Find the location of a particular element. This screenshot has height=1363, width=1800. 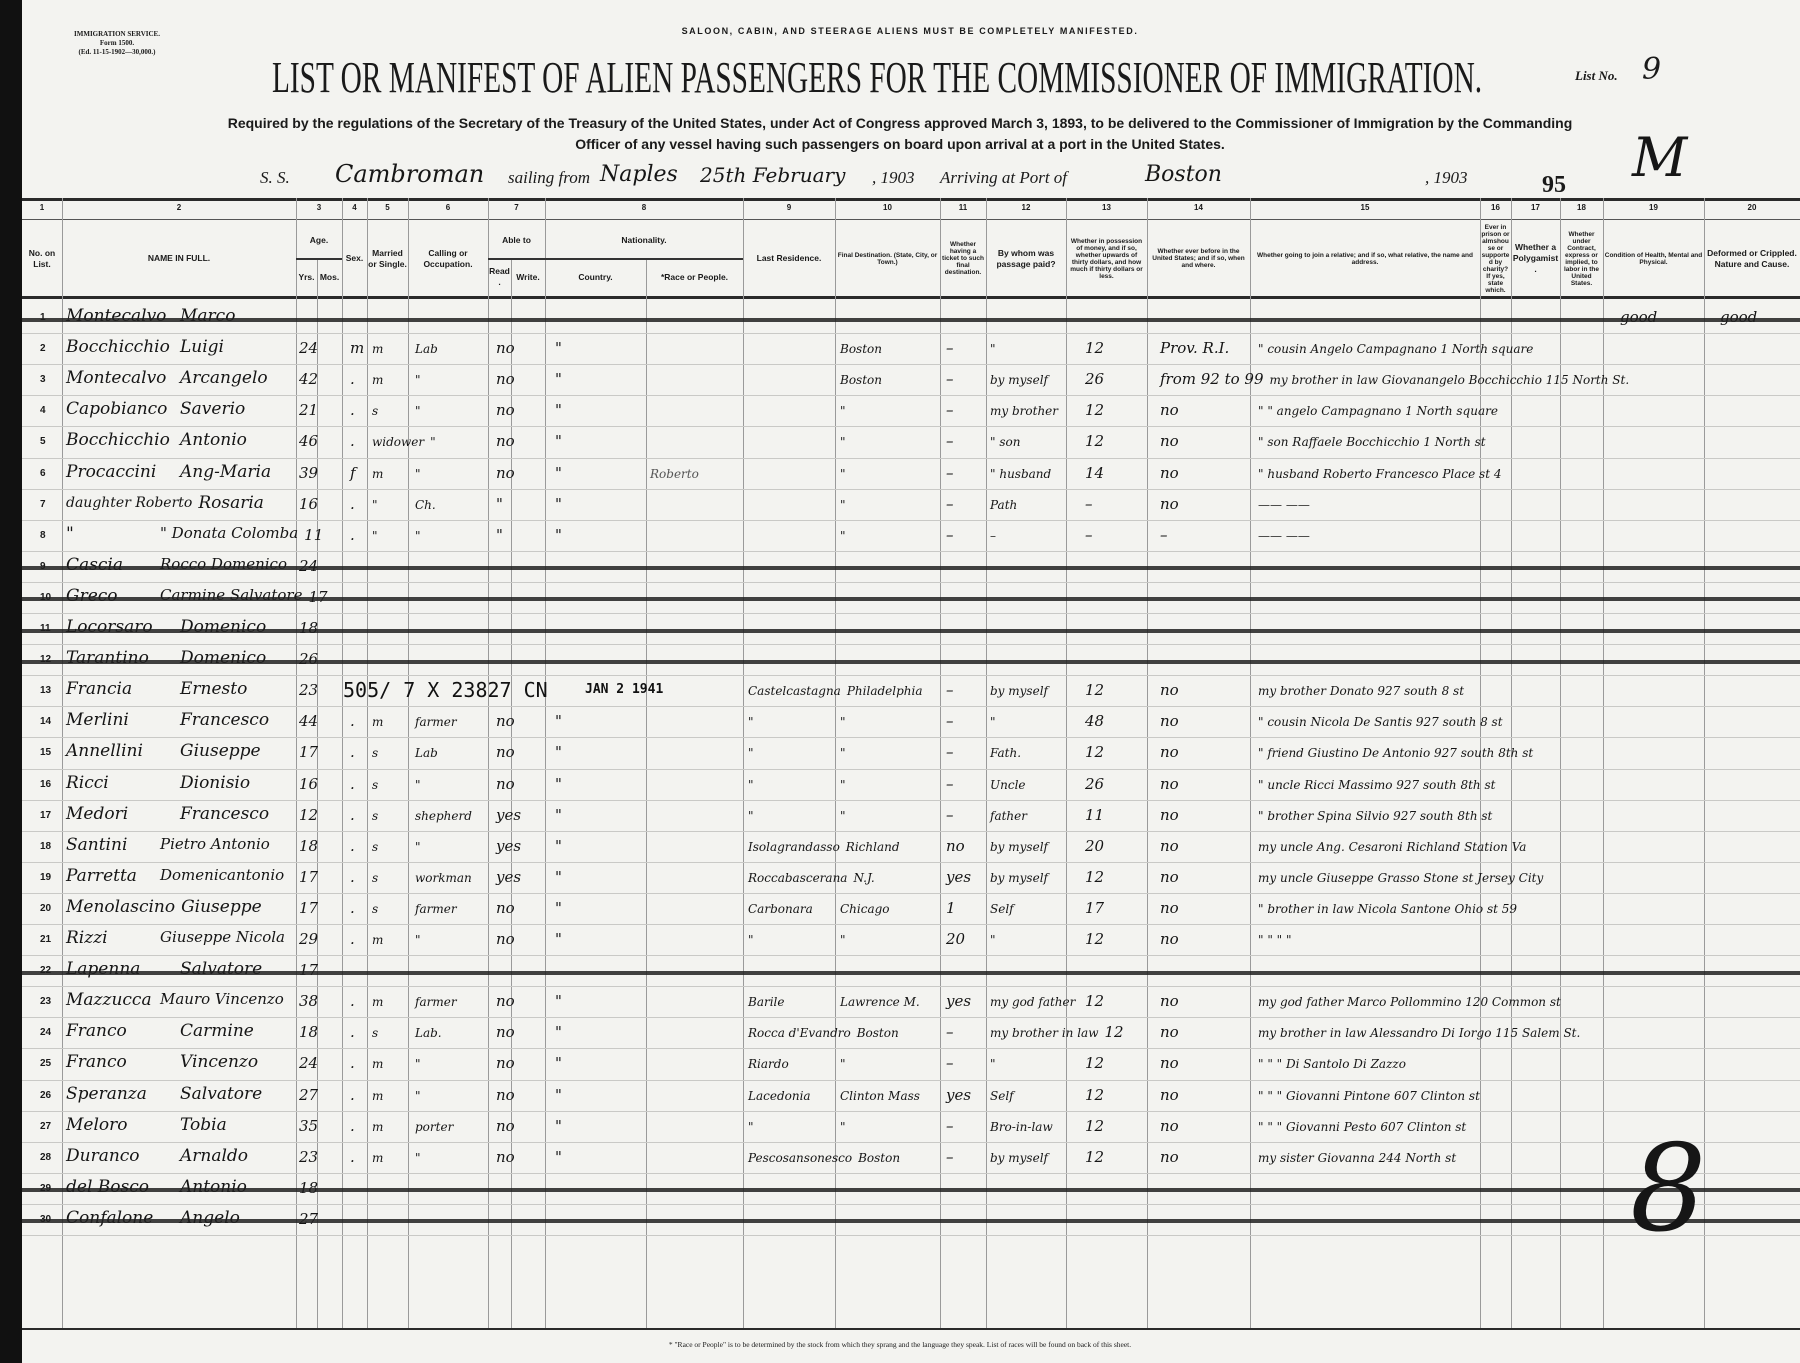

cell-age: 16 is located at coordinates (309, 783).